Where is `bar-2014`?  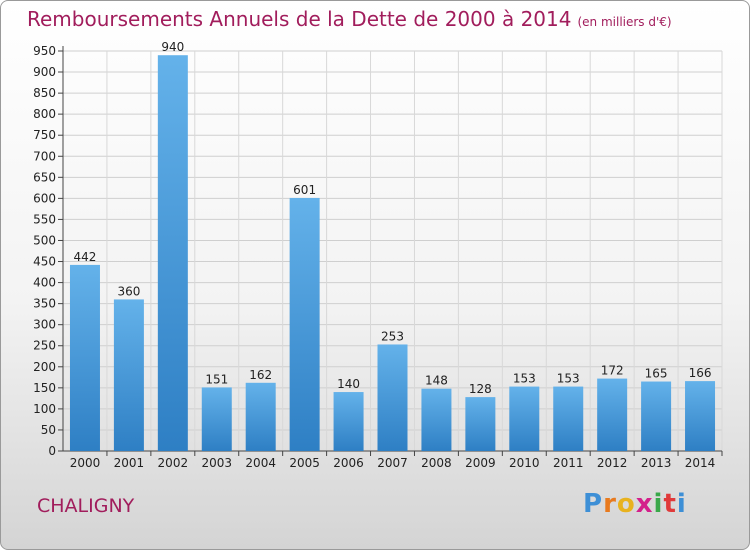 bar-2014 is located at coordinates (700, 416).